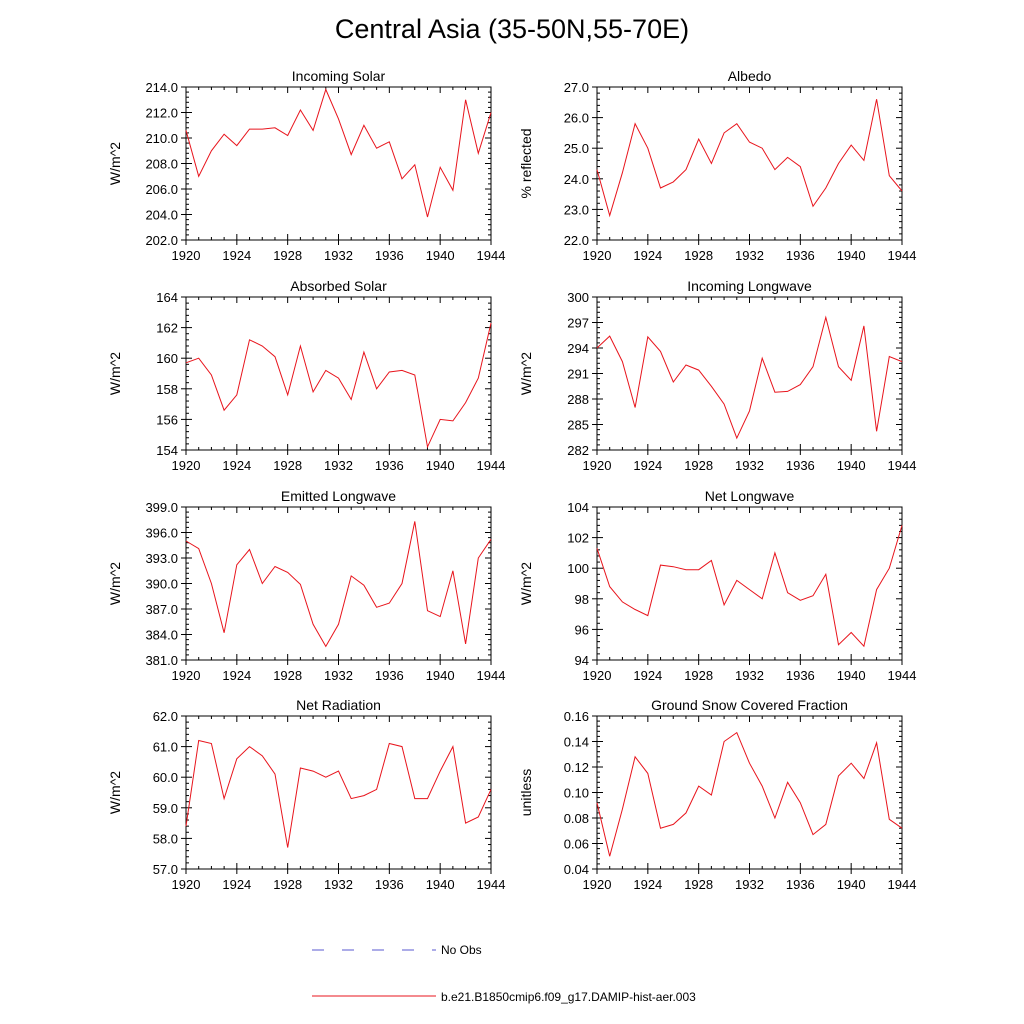 The width and height of the screenshot is (1024, 1024). I want to click on panel-4-ytick-label: 288, so click(578, 399).